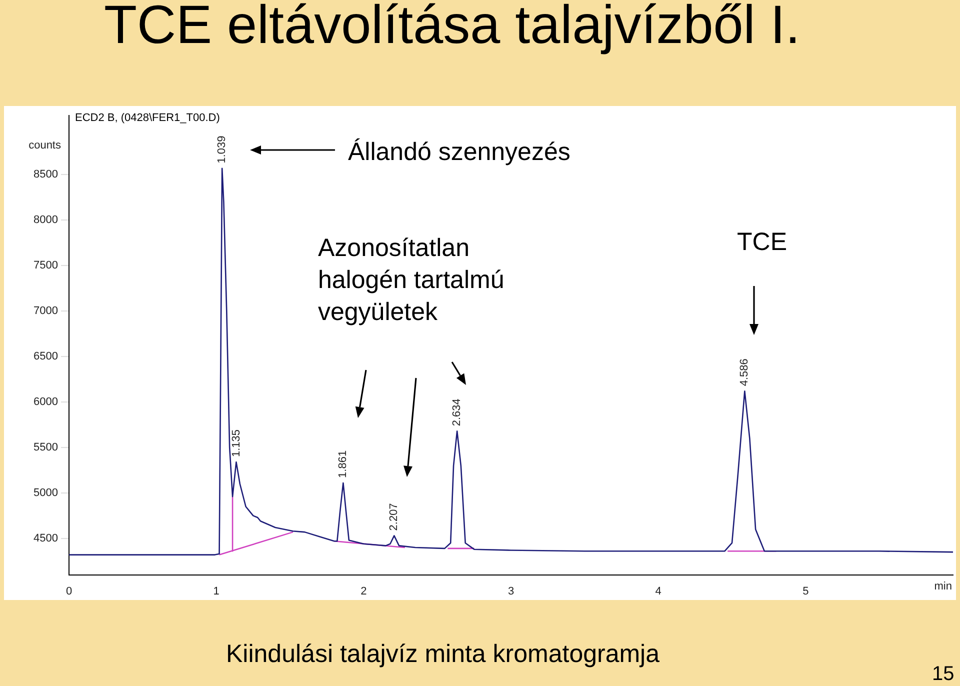 The width and height of the screenshot is (960, 686). I want to click on x-tick-label: 1, so click(216, 591).